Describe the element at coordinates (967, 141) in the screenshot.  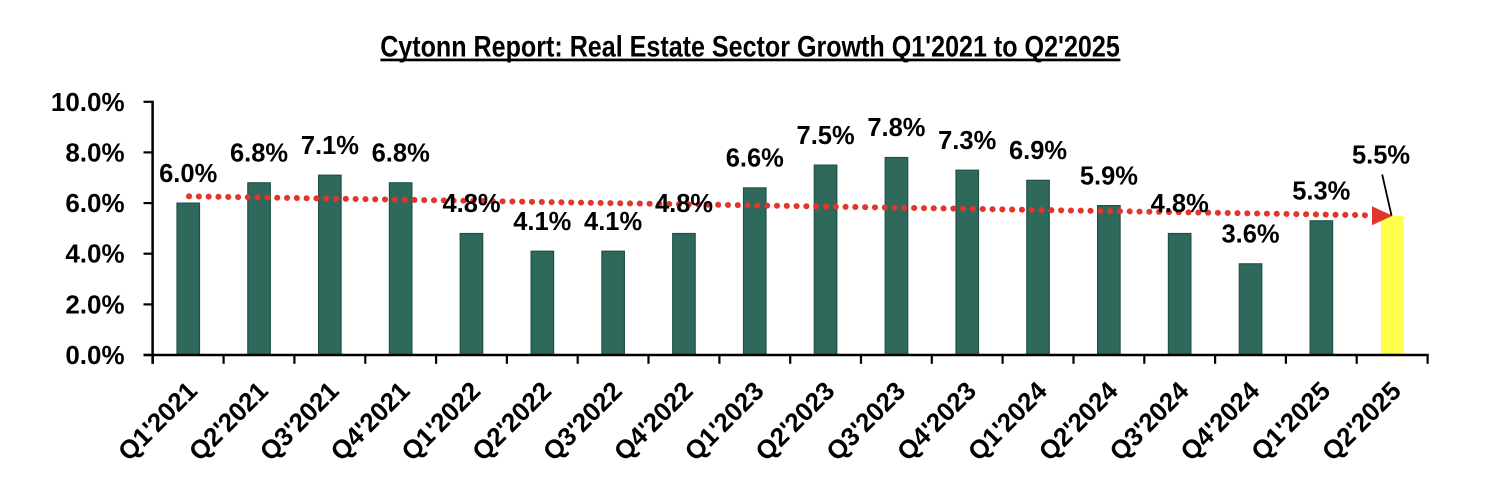
I see `svg-text: 7.3%` at that location.